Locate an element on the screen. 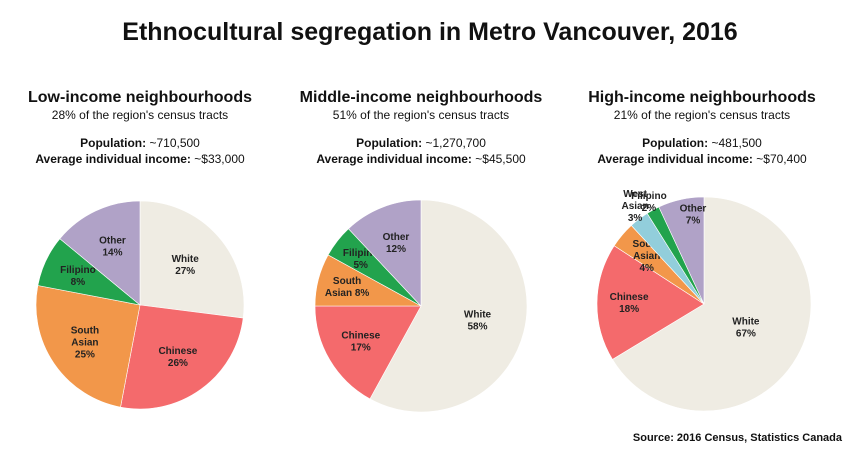 The image size is (860, 457). slice-label-filipino: Filipino 2% is located at coordinates (649, 202).